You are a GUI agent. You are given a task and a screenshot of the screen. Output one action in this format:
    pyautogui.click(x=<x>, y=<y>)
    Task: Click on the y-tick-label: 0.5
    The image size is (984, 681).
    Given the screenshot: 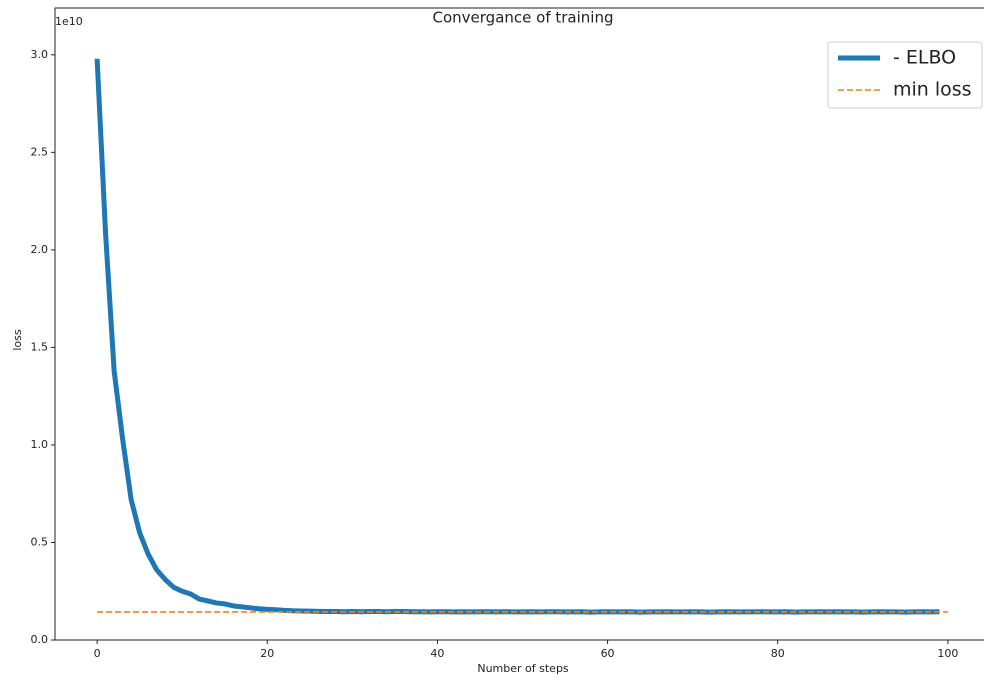 What is the action you would take?
    pyautogui.click(x=40, y=541)
    